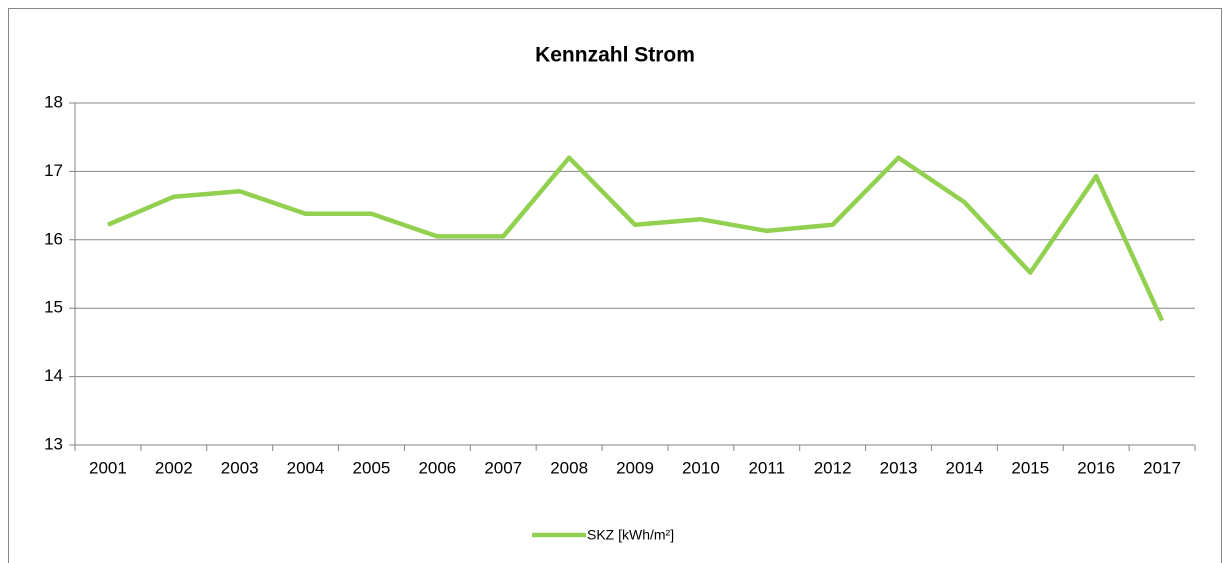  Describe the element at coordinates (701, 467) in the screenshot. I see `x-tick-label: 2010` at that location.